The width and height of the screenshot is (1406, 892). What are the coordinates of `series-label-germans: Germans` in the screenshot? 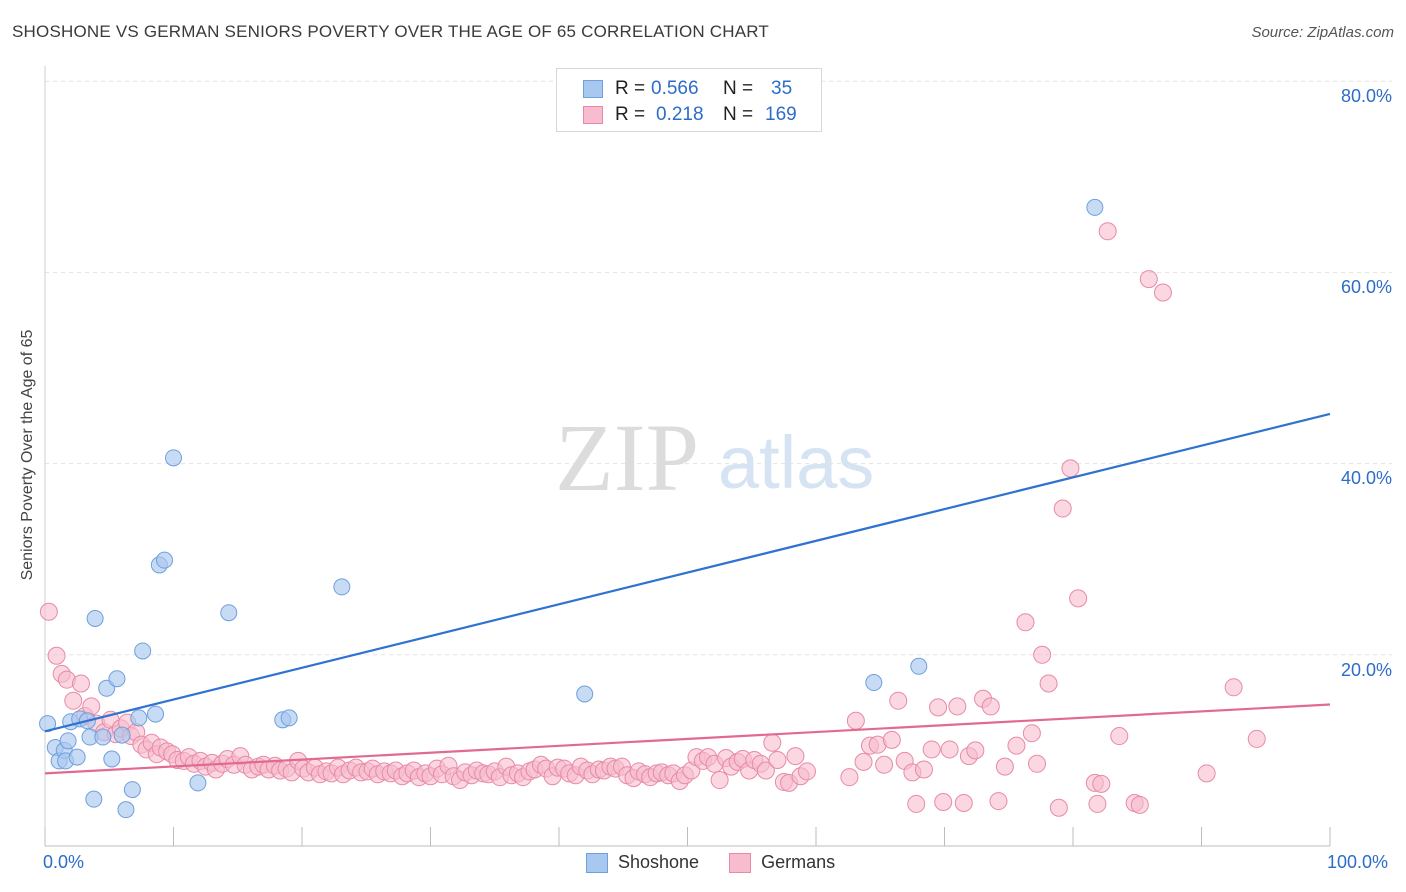 It's located at (798, 862).